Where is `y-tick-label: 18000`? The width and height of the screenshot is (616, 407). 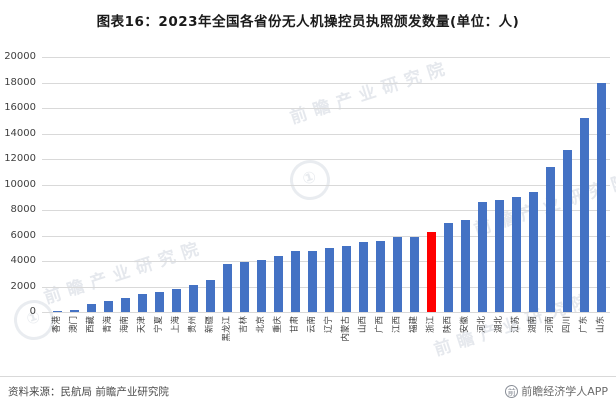
y-tick-label: 18000 is located at coordinates (20, 82).